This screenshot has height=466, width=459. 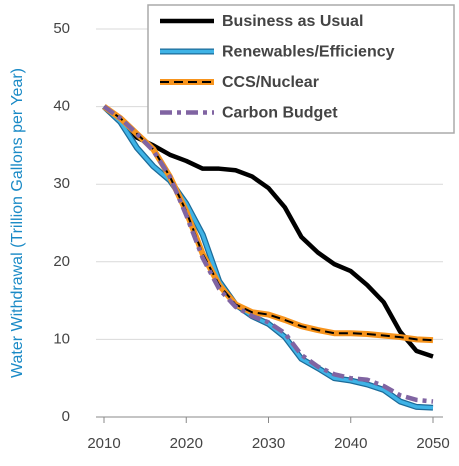 I want to click on legend-label: Business as Usual, so click(x=292, y=21).